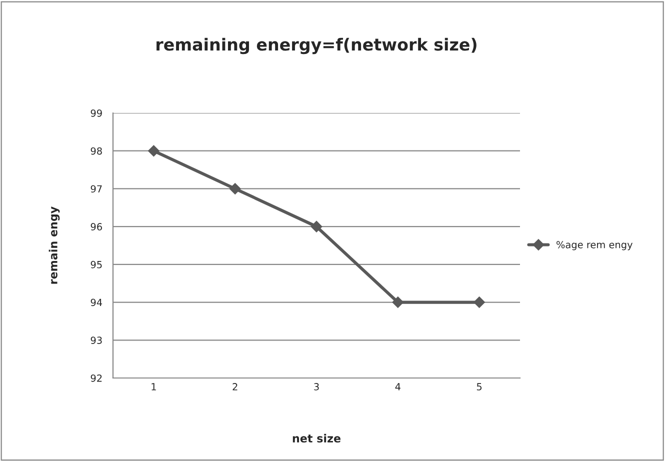 The width and height of the screenshot is (666, 461). I want to click on y-tick-label: 95, so click(96, 264).